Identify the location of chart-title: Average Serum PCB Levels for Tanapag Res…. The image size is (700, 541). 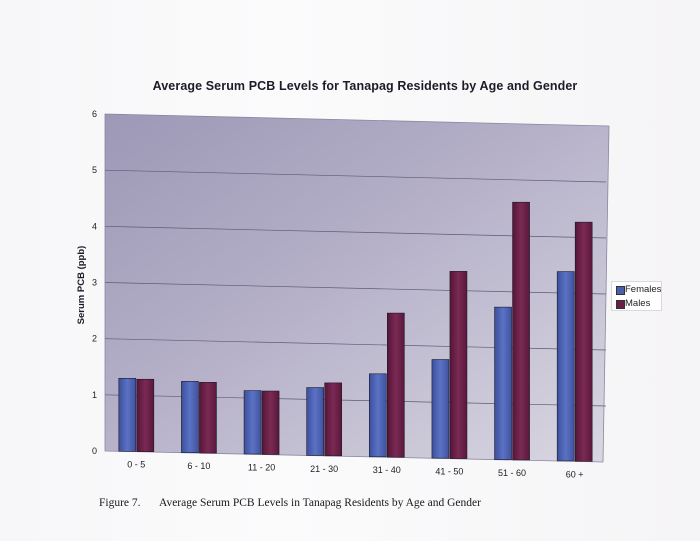
(365, 86).